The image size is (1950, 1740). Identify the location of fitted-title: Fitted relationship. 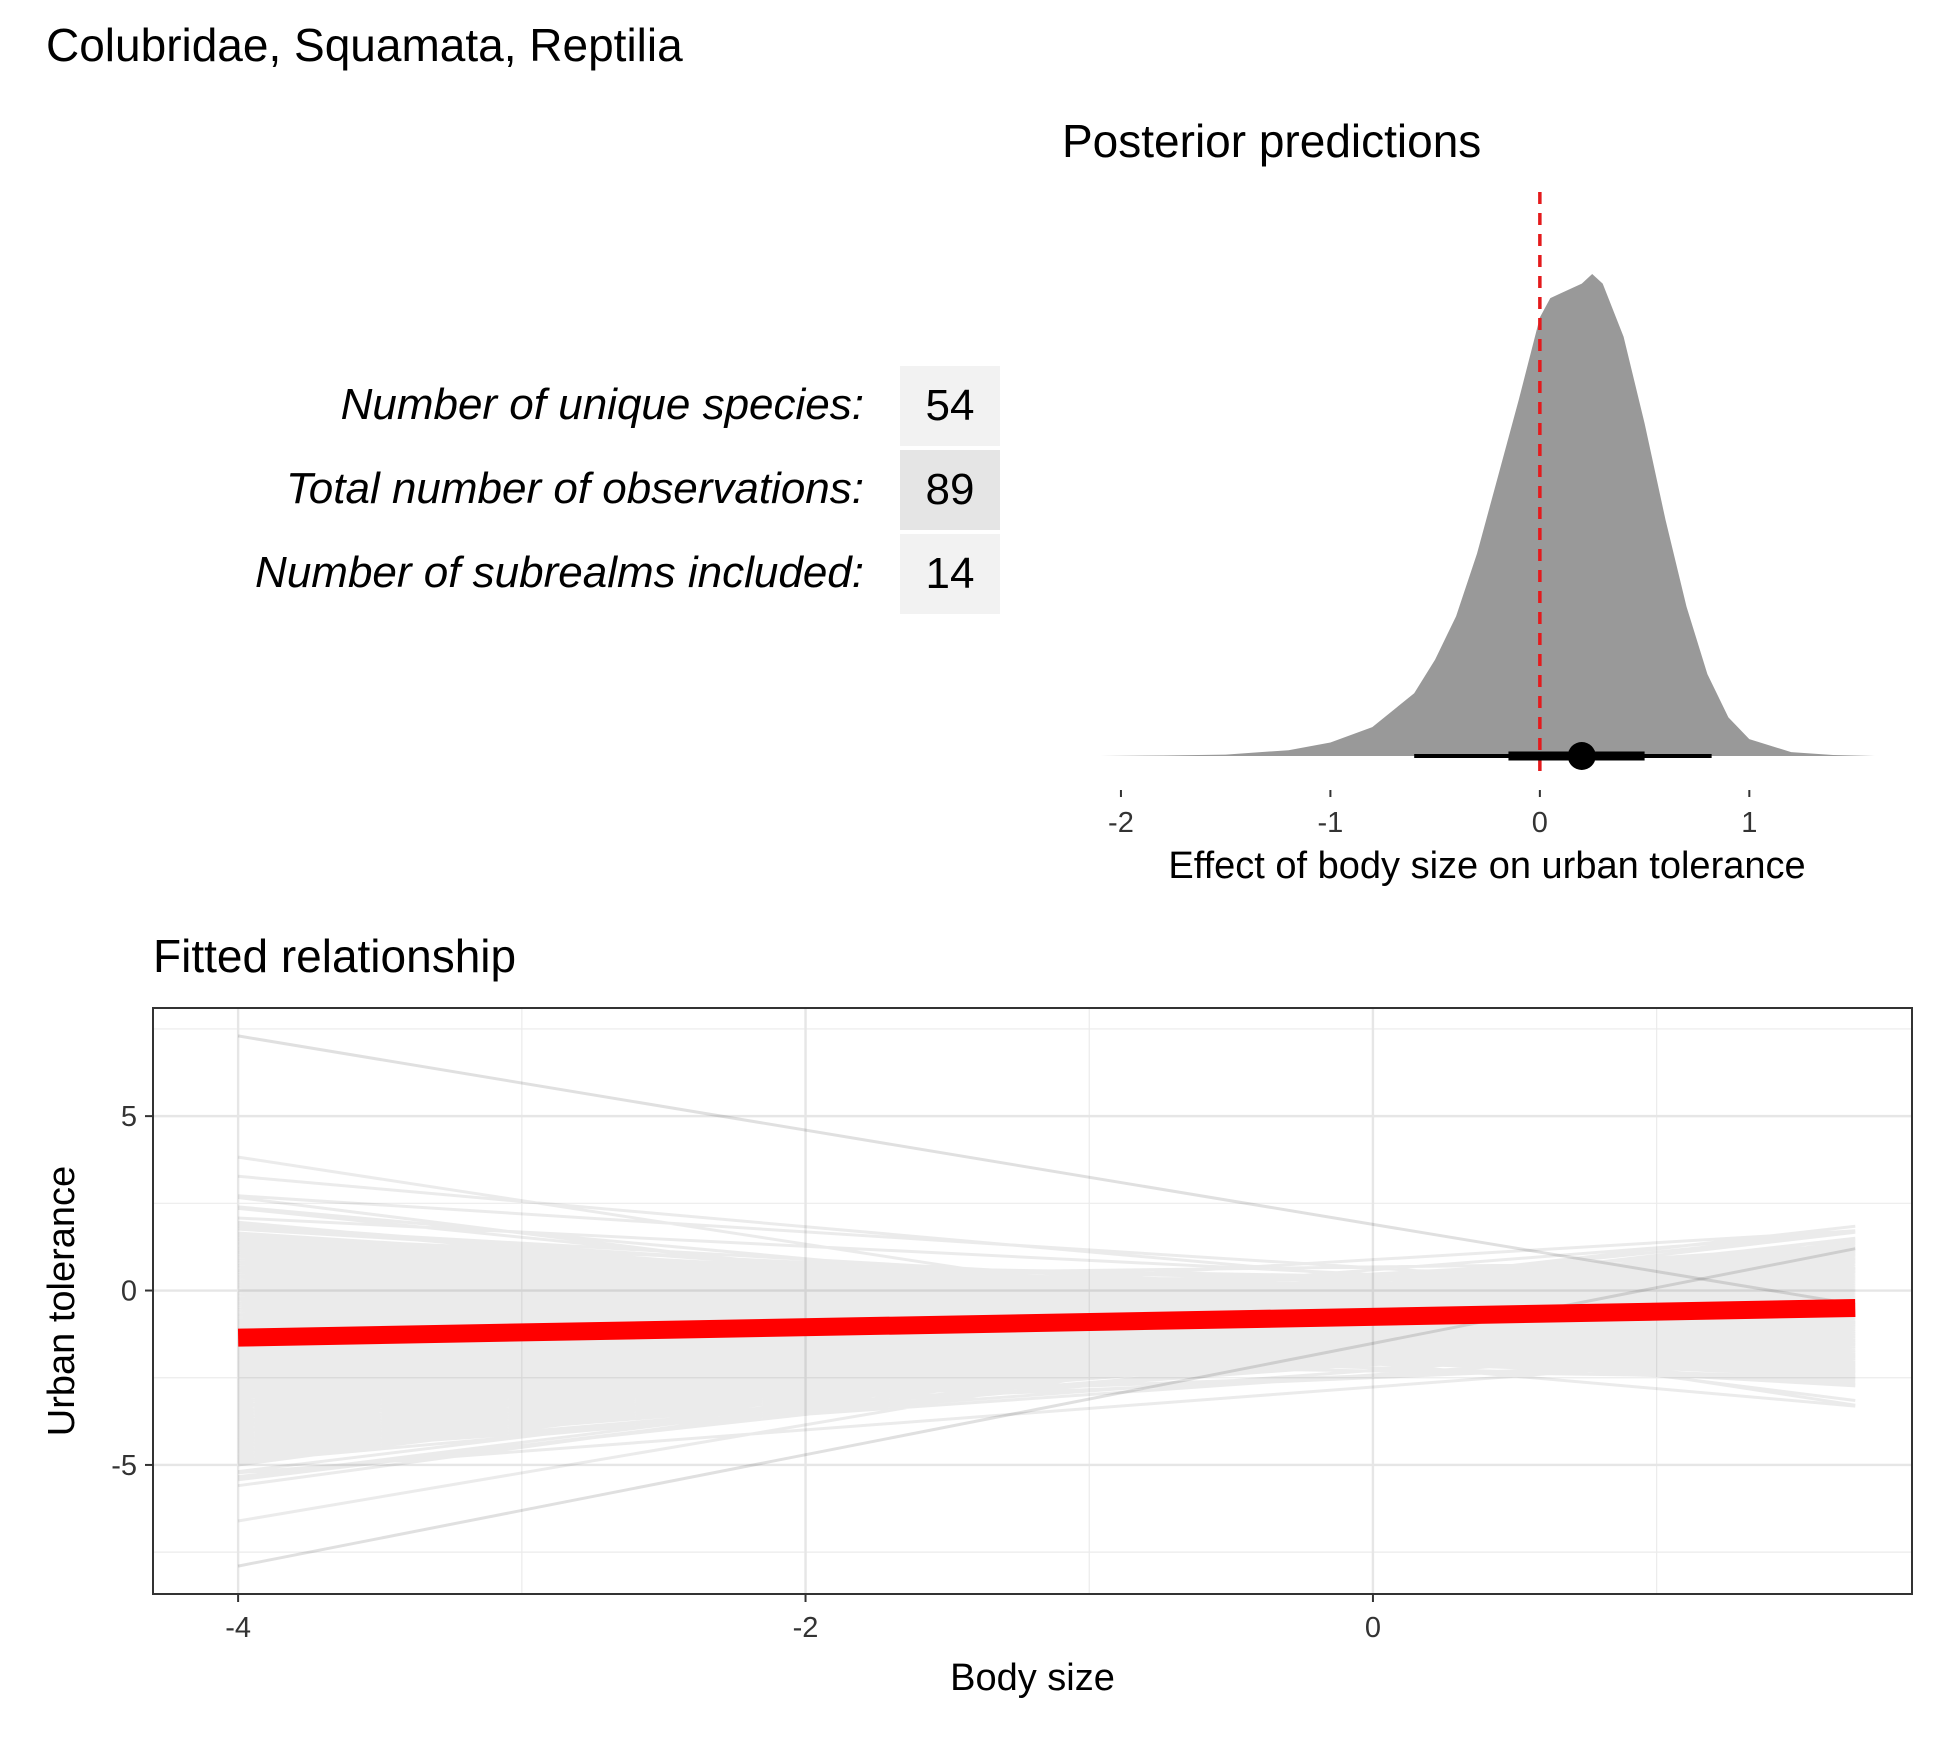
(334, 956).